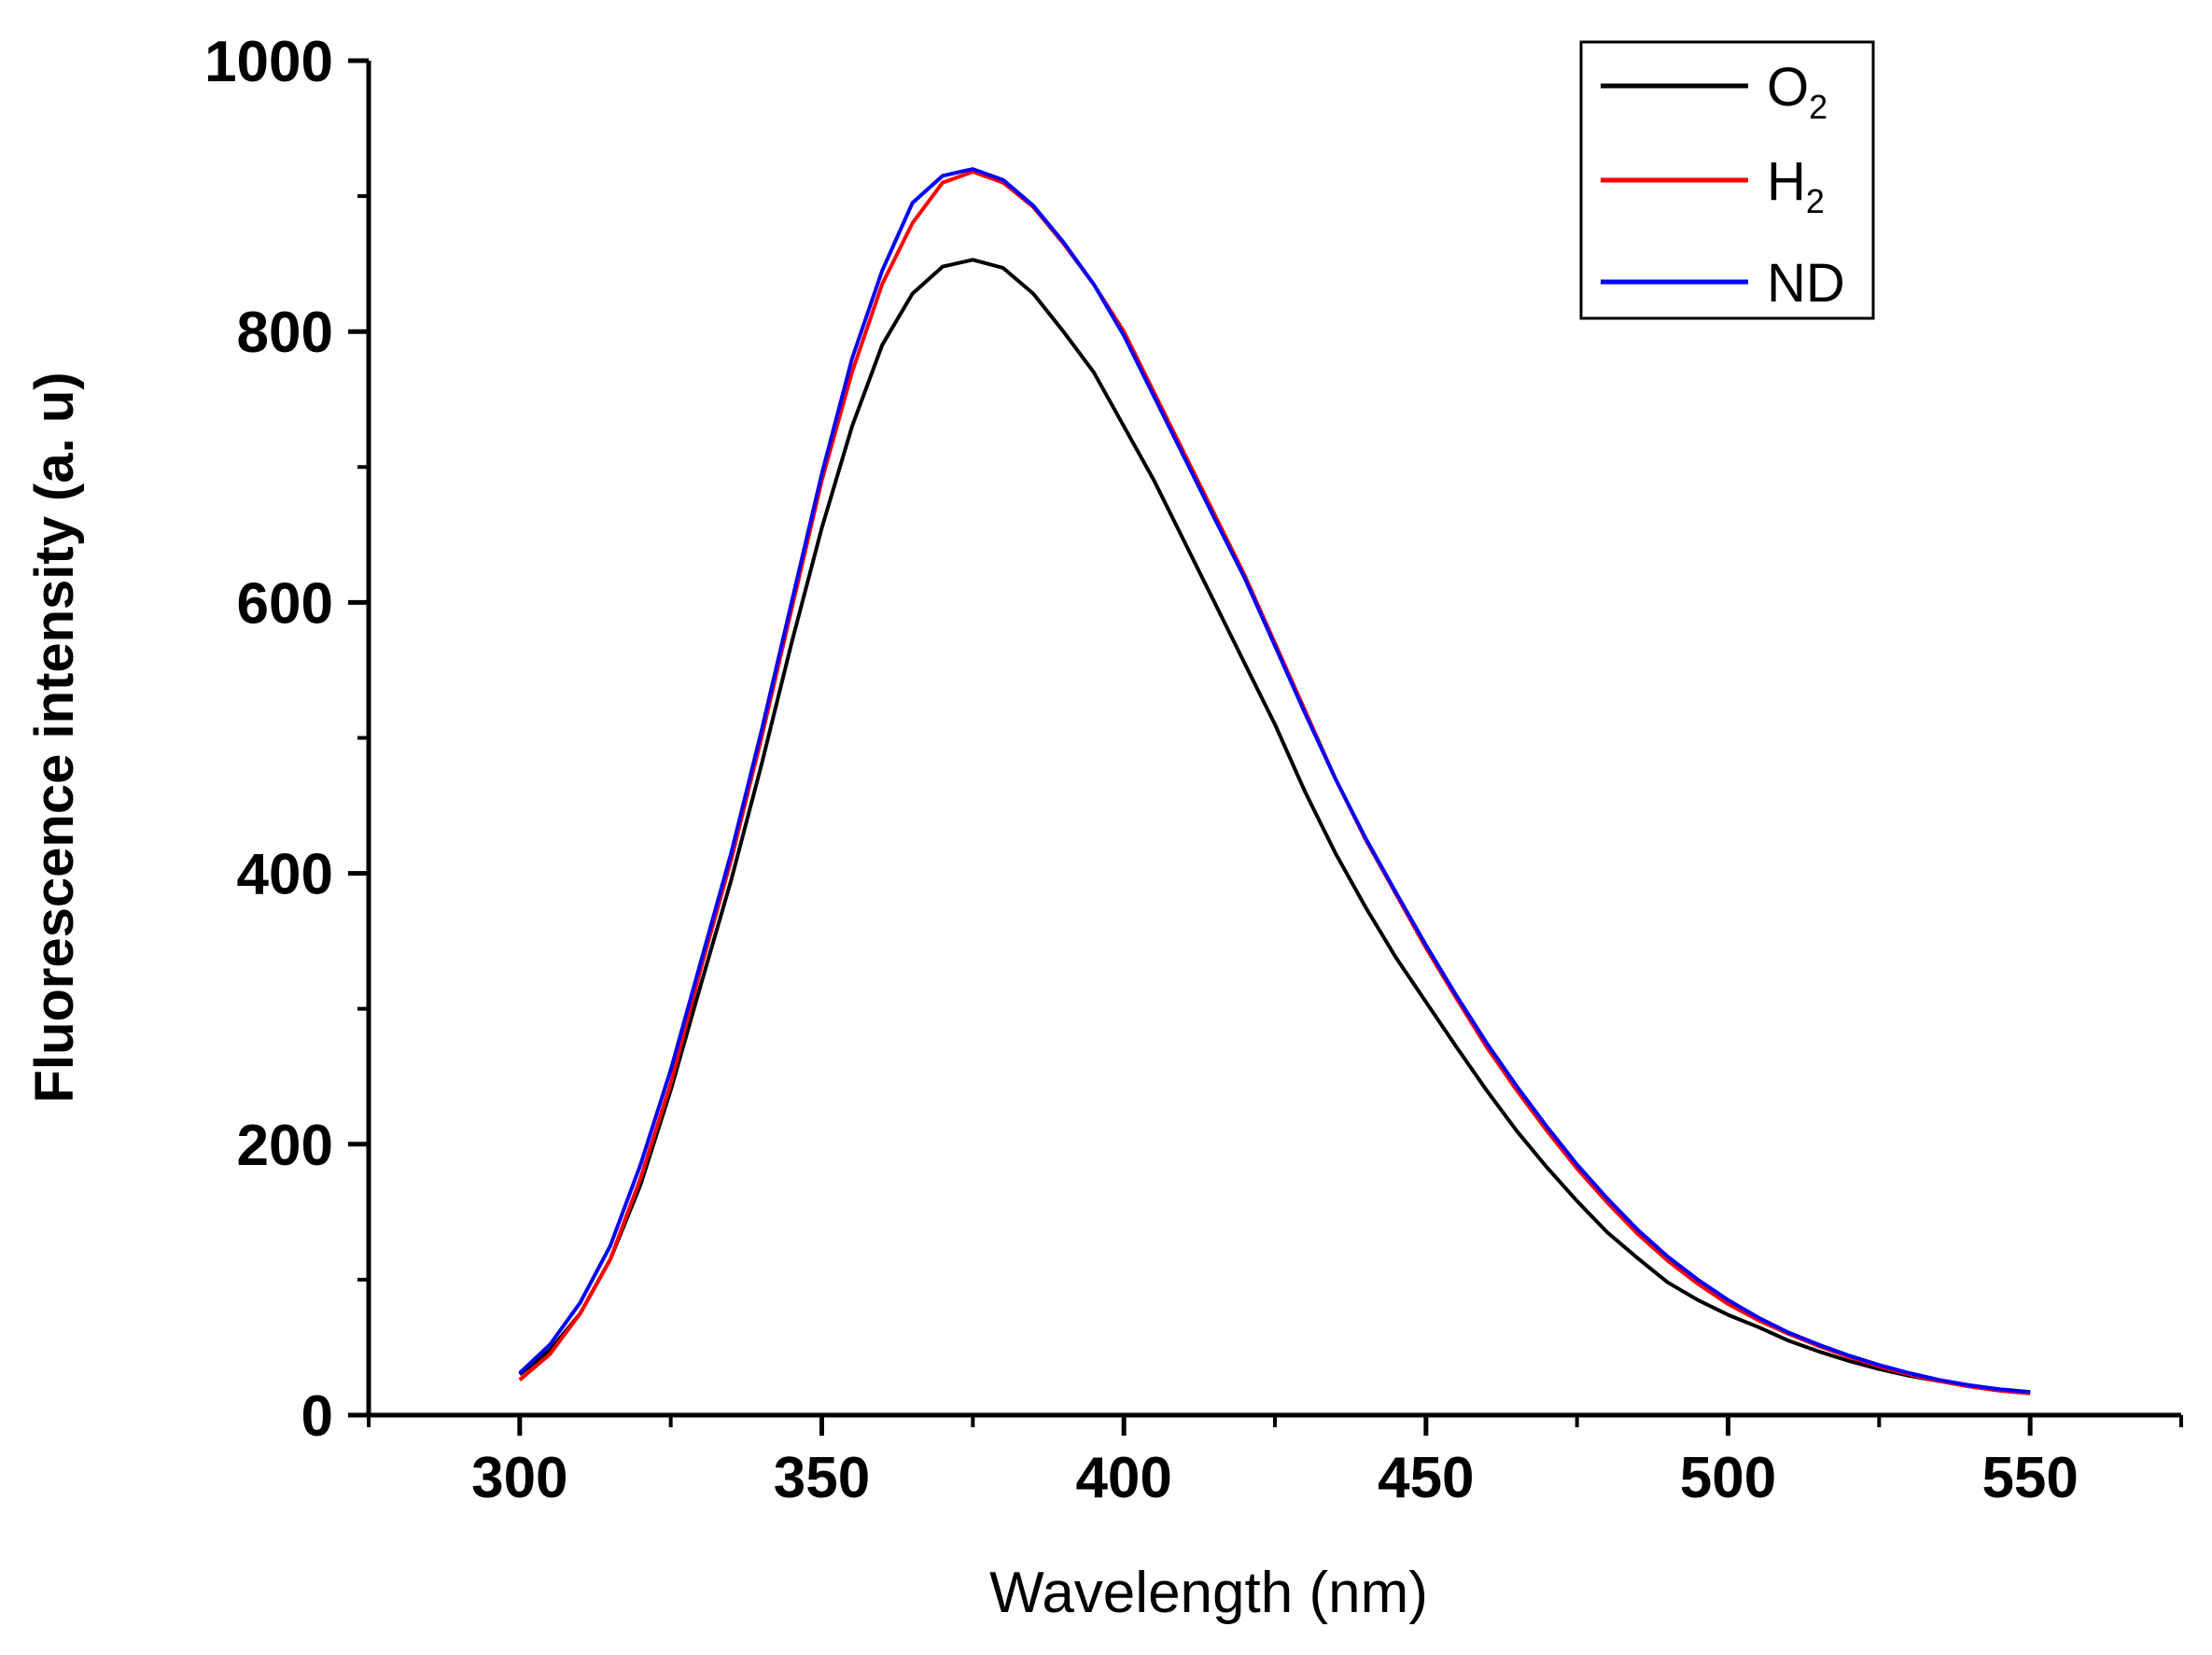 The width and height of the screenshot is (2212, 1655). What do you see at coordinates (1727, 180) in the screenshot?
I see `legend: O2 H2 ND` at bounding box center [1727, 180].